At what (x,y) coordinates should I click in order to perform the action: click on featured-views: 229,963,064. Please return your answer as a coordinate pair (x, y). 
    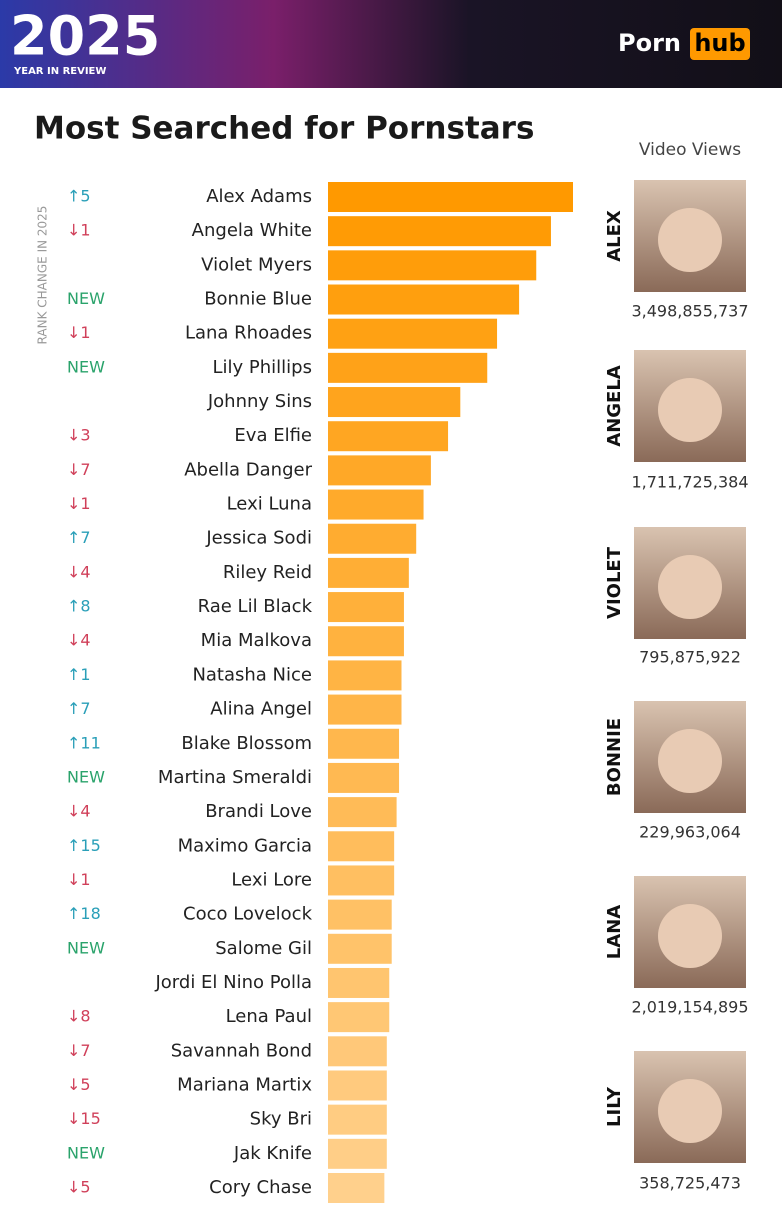
    Looking at the image, I should click on (690, 832).